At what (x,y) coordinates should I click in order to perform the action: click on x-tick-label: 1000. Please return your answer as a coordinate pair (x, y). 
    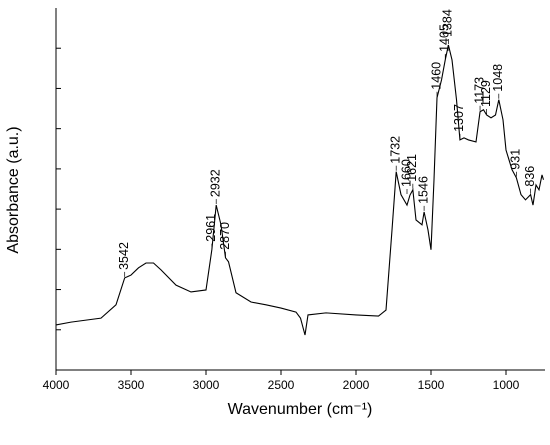
    Looking at the image, I should click on (506, 385).